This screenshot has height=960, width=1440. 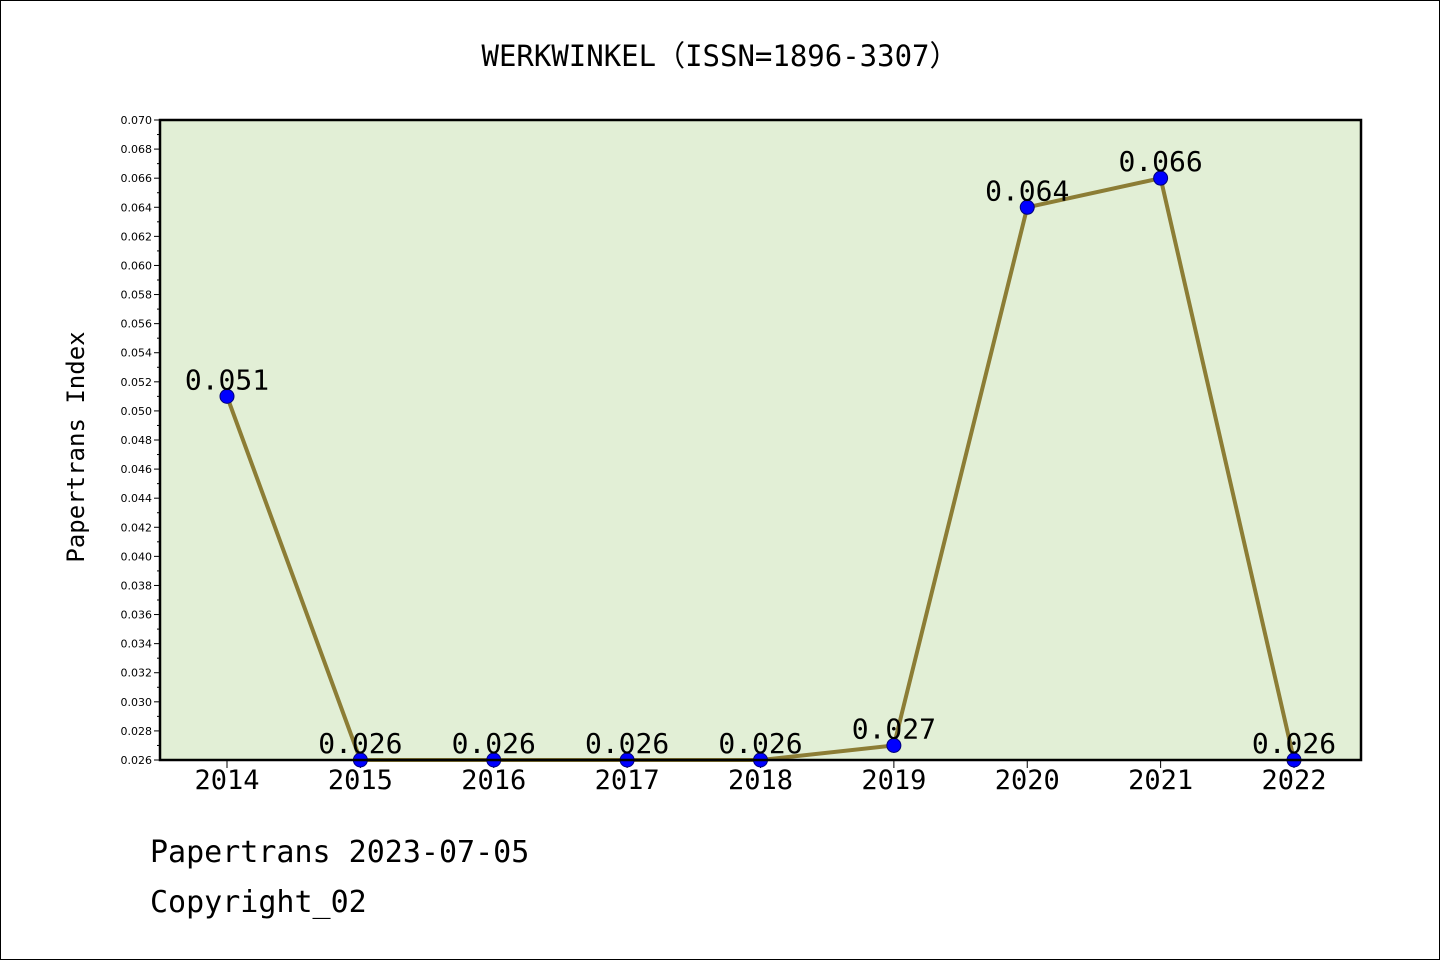 What do you see at coordinates (719, 56) in the screenshot?
I see `chart-title: WERKWINKEL（ISSN=1896-3307）` at bounding box center [719, 56].